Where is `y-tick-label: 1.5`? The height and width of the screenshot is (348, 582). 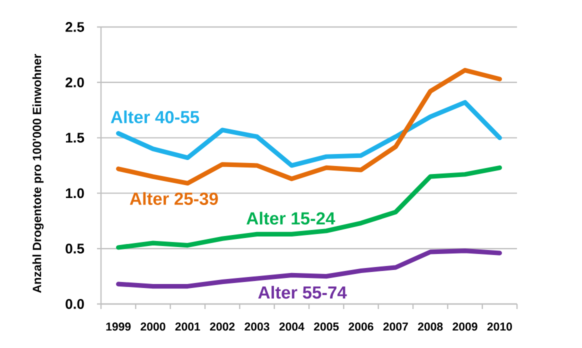
y-tick-label: 1.5 is located at coordinates (75, 137).